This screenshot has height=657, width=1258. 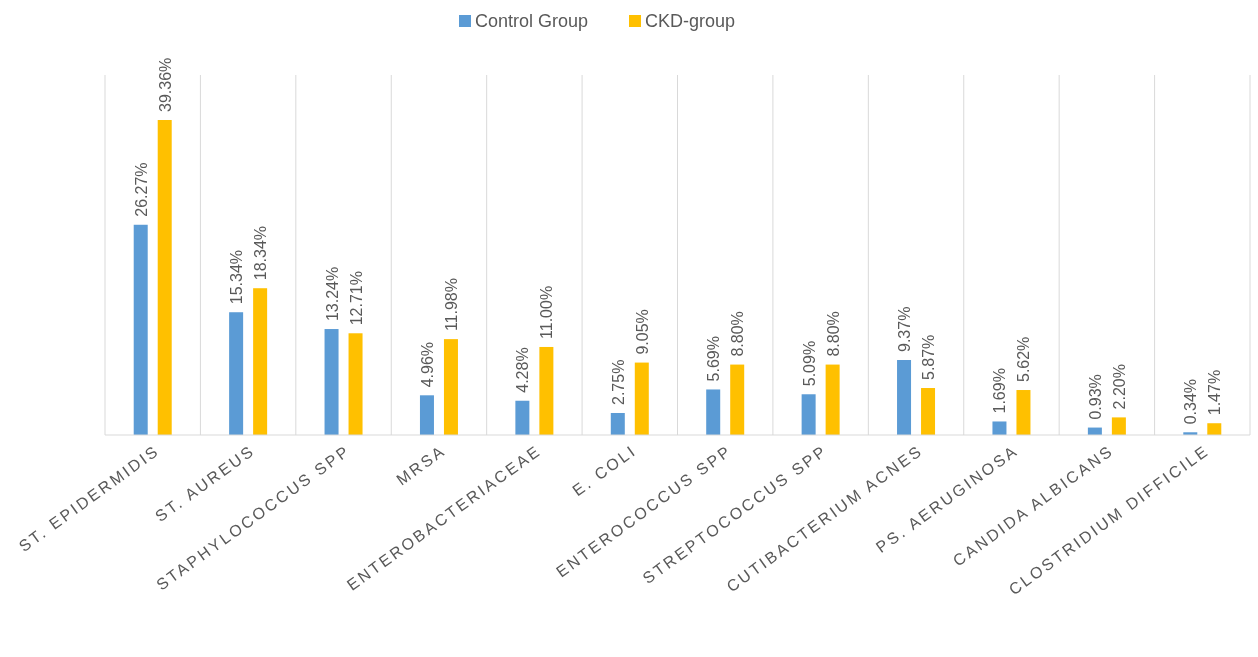 I want to click on data-label: 11.00%, so click(x=547, y=312).